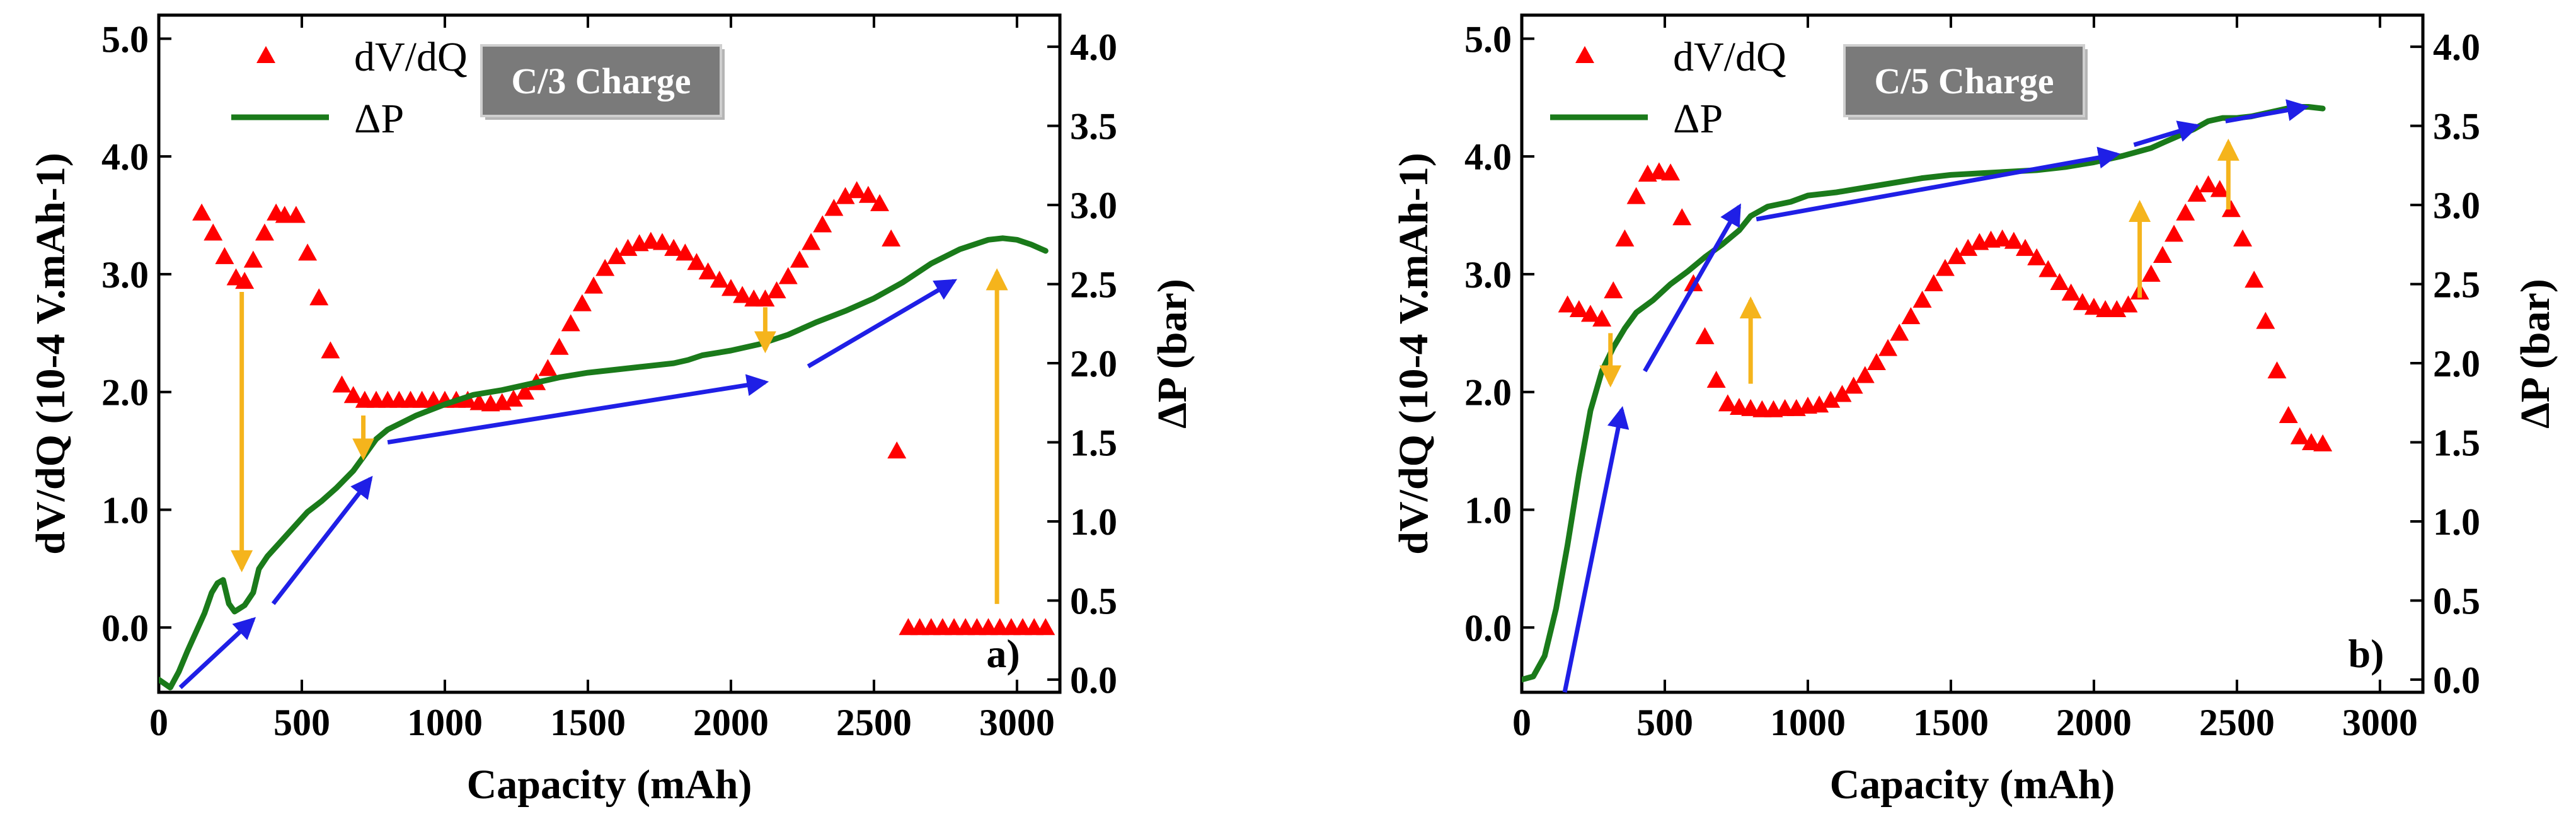 The image size is (2576, 831). What do you see at coordinates (2456, 680) in the screenshot?
I see `y-right-tick-label: 0.0` at bounding box center [2456, 680].